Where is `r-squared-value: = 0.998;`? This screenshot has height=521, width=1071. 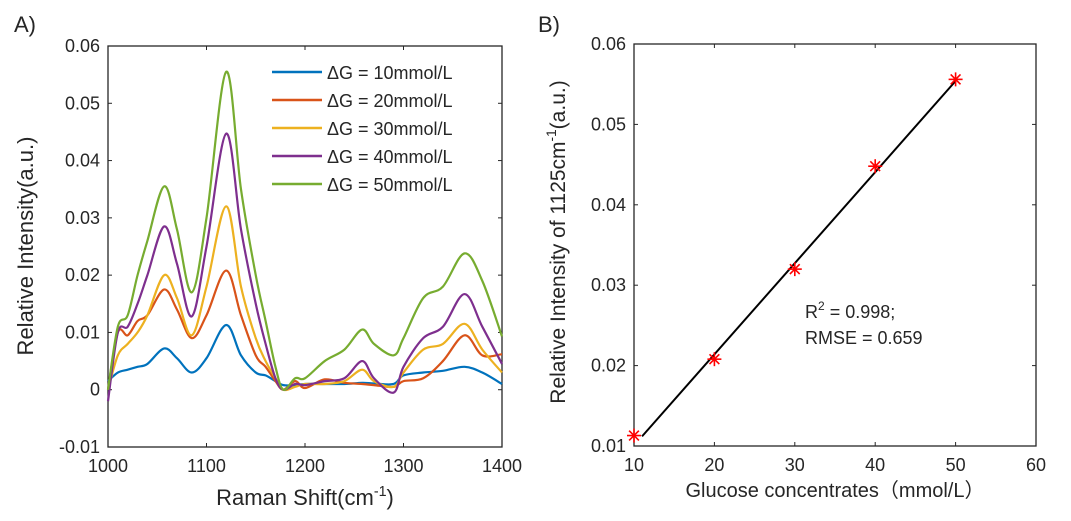 r-squared-value: = 0.998; is located at coordinates (860, 312).